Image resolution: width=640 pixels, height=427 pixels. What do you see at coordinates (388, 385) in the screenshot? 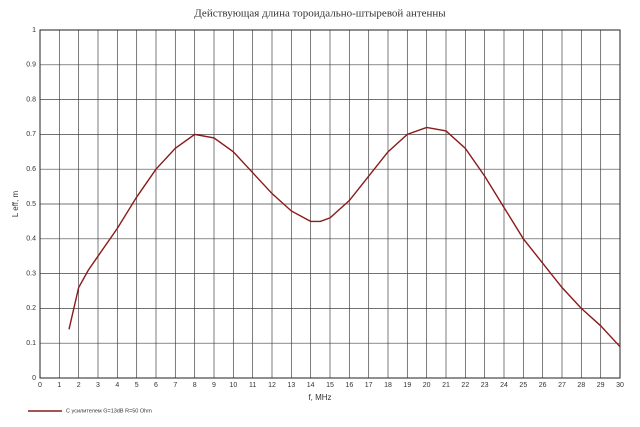
I see `x-tick-label: 18` at bounding box center [388, 385].